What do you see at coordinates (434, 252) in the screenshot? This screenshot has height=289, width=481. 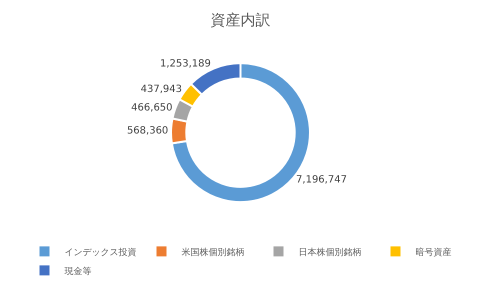 I see `legend-label: 暗号資産` at bounding box center [434, 252].